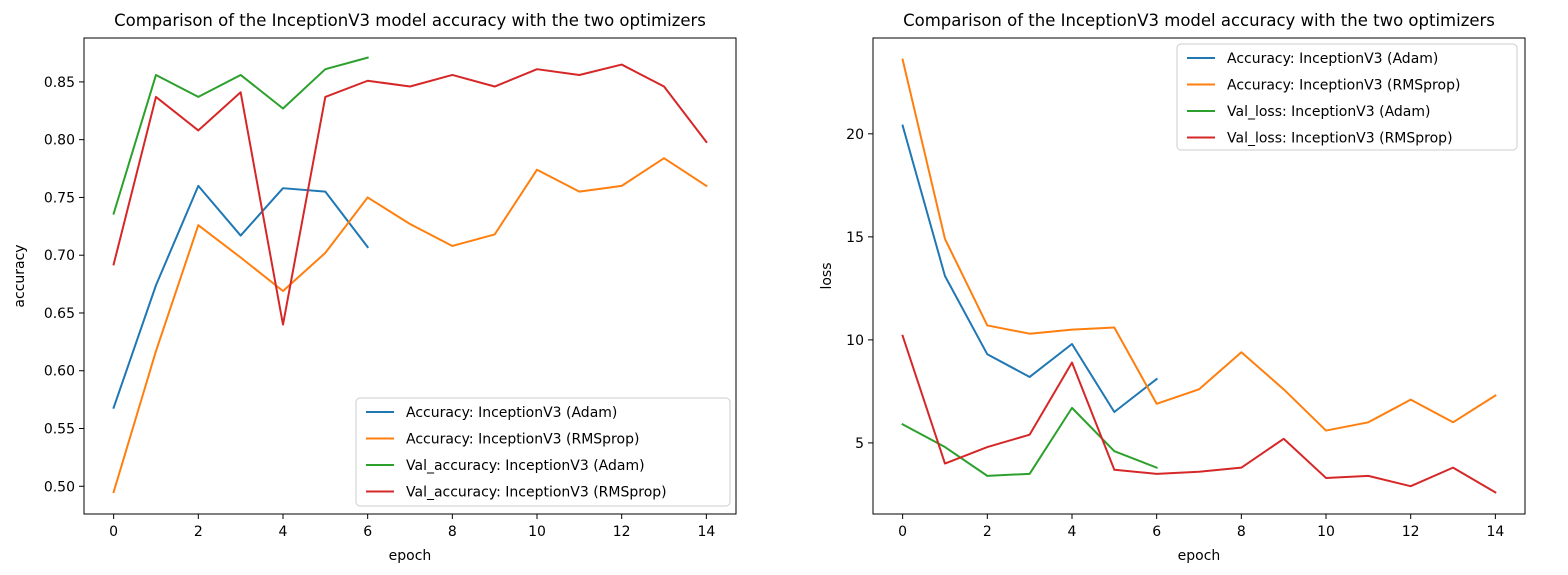 The height and width of the screenshot is (575, 1568). Describe the element at coordinates (59, 198) in the screenshot. I see `y-tick-label: 0.75` at that location.